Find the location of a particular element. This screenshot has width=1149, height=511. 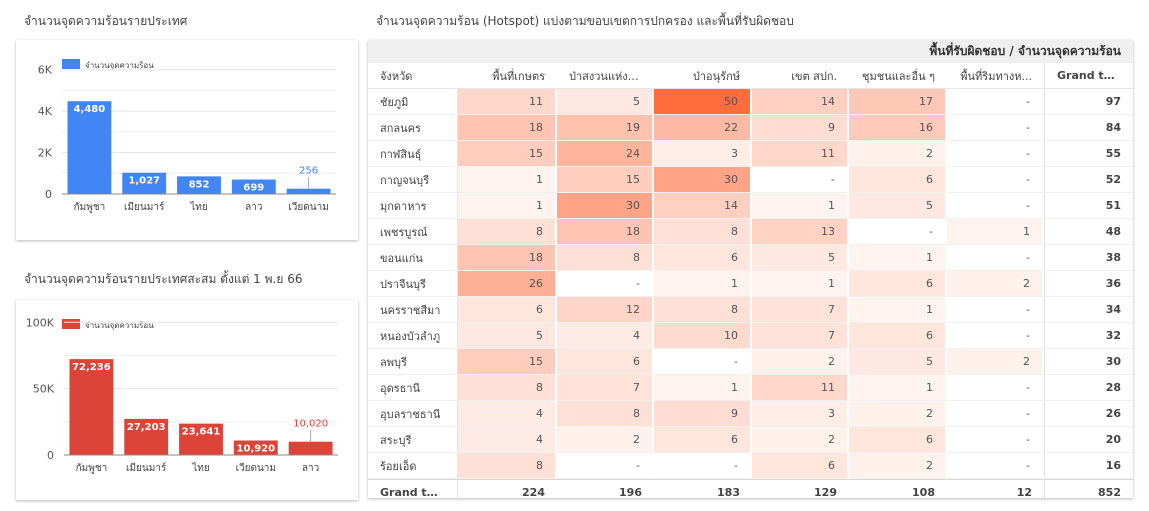

table-row: ชัยภูมิ 11 5 50 14 17-97 is located at coordinates (750, 102).